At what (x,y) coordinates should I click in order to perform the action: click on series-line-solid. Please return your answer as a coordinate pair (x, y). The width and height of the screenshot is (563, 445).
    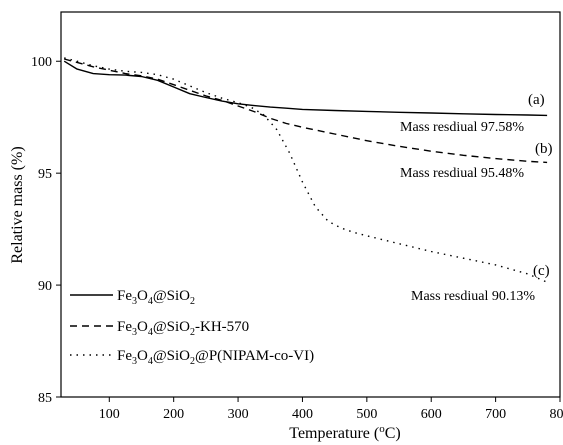
    Looking at the image, I should click on (305, 88).